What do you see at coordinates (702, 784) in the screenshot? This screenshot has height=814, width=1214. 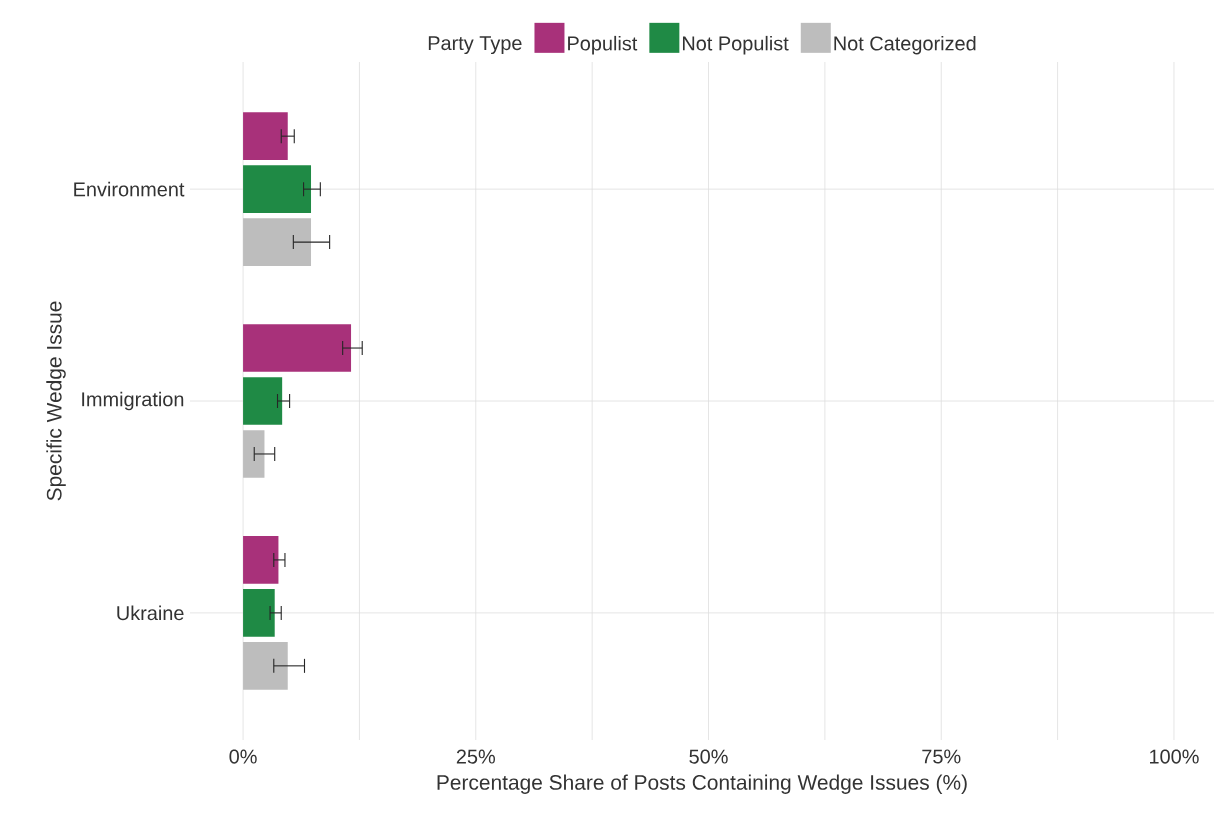 I see `x-axis-title: Percentage Share of Posts Containing Wedge Issues (%)` at bounding box center [702, 784].